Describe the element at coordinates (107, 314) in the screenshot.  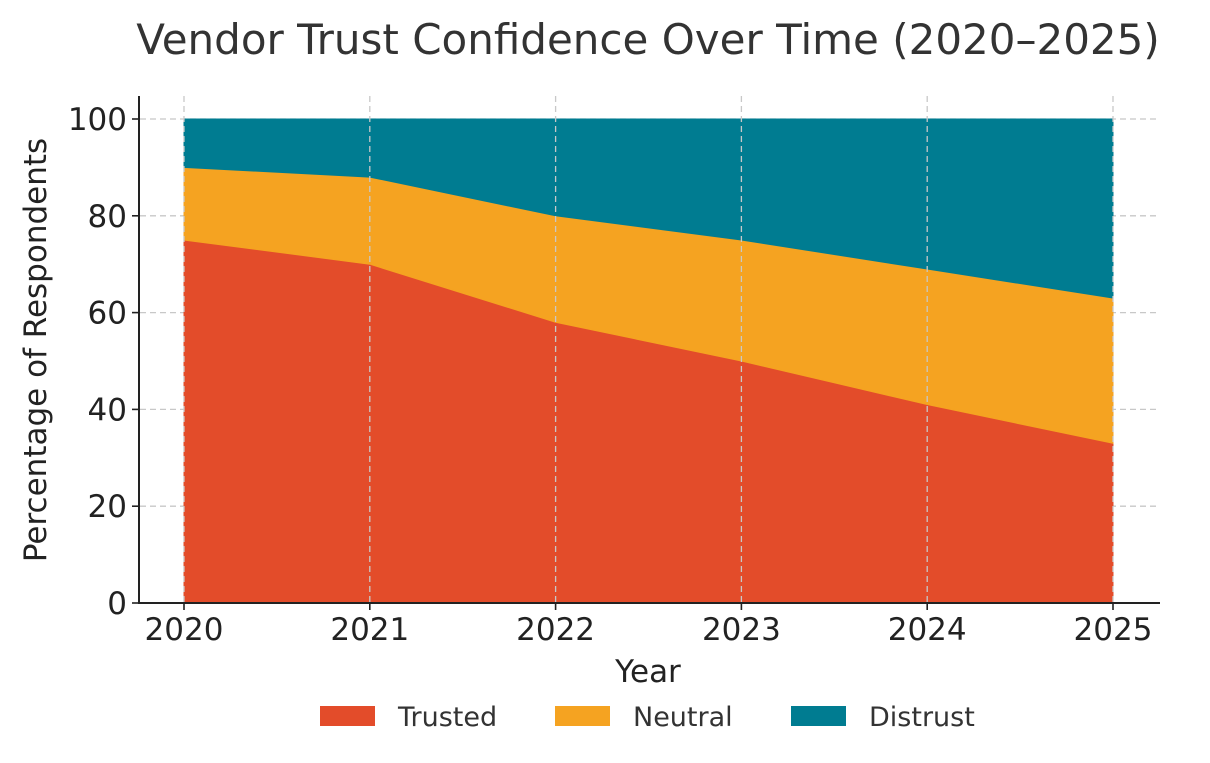
I see `y-tick-label-3: 60` at that location.